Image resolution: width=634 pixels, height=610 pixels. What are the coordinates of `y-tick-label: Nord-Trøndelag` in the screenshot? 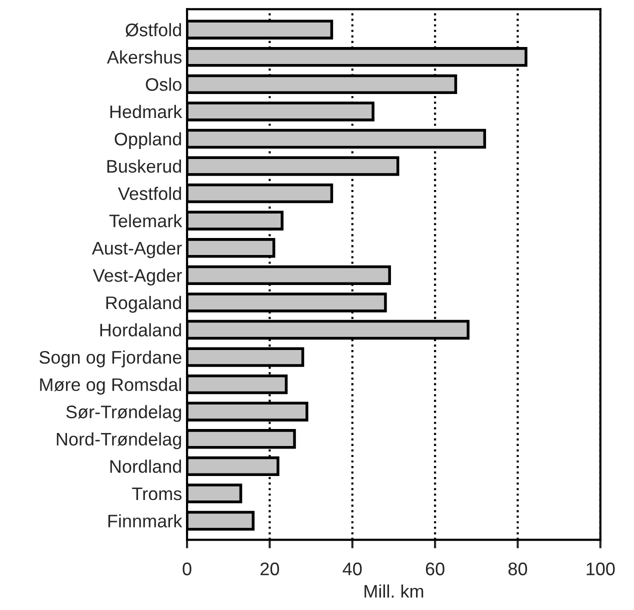 It's located at (119, 441).